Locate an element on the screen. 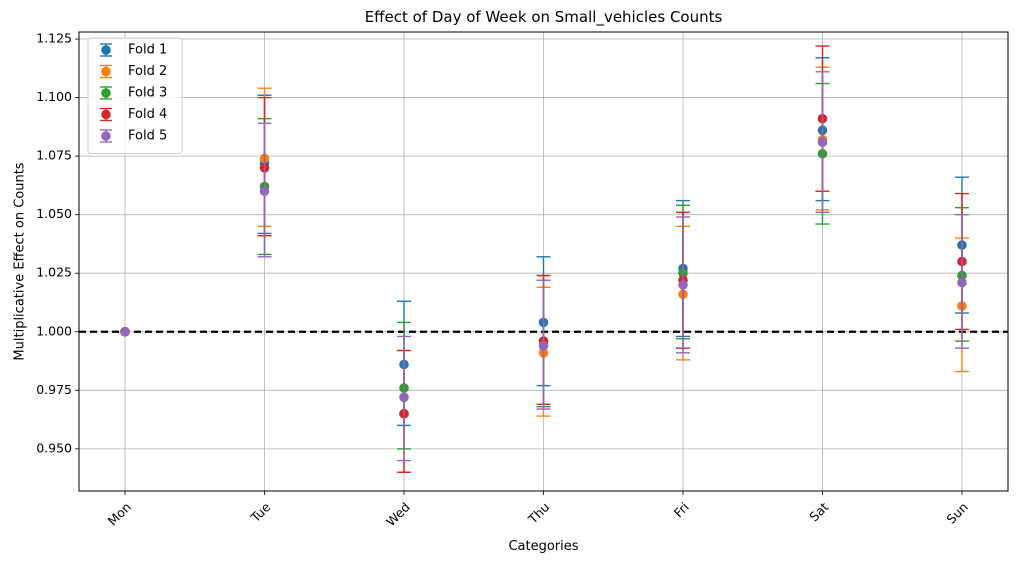  legend-item: Fold 1 is located at coordinates (133, 50).